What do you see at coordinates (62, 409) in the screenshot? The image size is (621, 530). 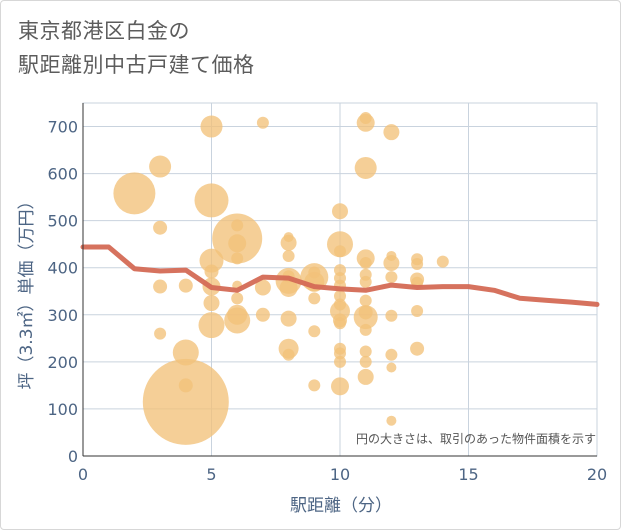 I see `y-tick-label: 100` at bounding box center [62, 409].